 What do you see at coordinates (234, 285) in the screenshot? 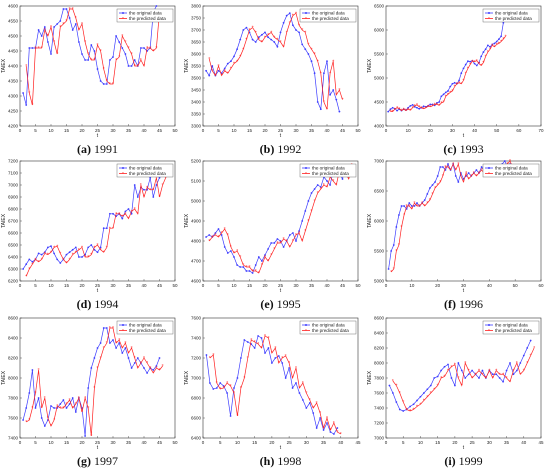
I see `x-tick-label: 10` at bounding box center [234, 285].